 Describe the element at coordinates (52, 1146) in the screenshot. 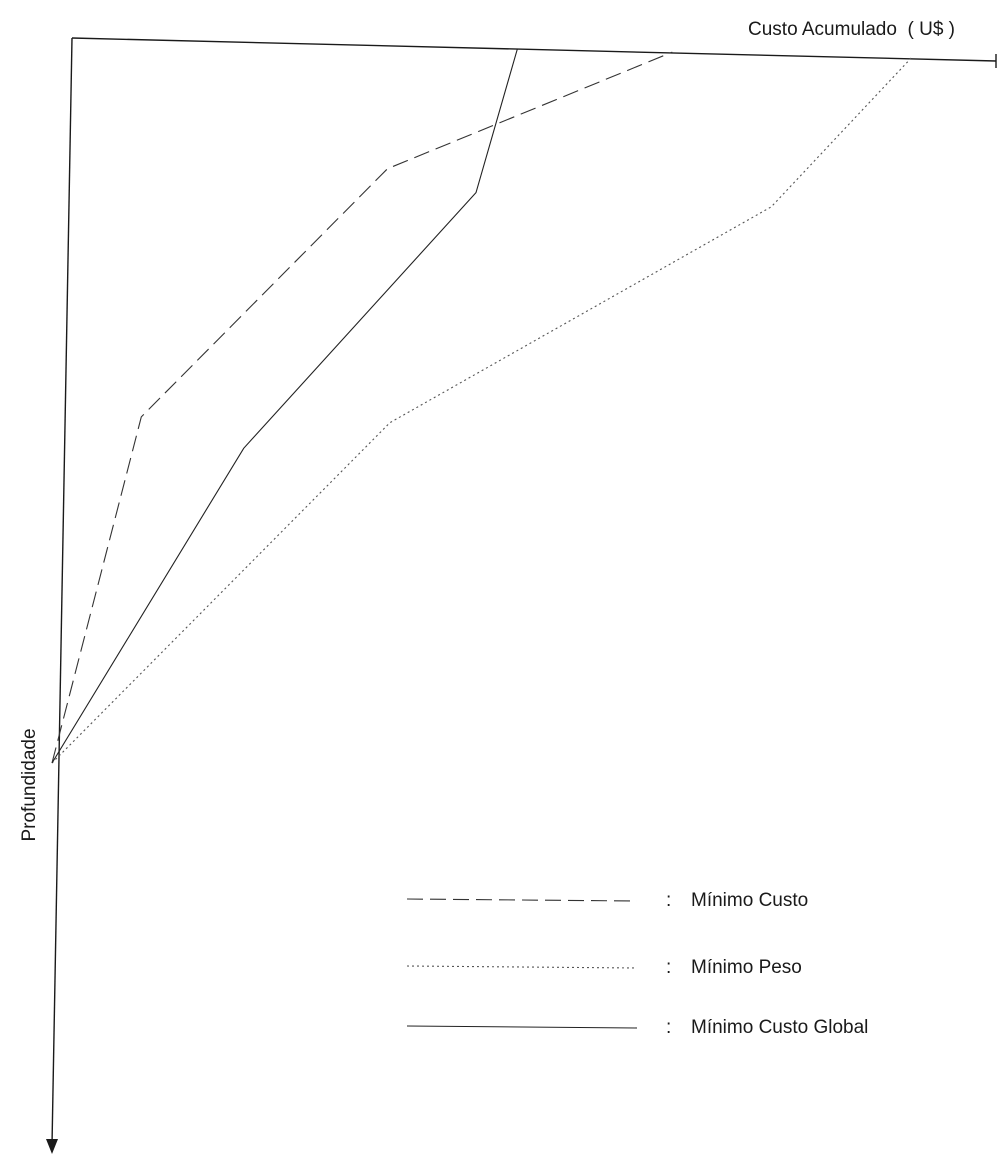

I see `y-axis-arrow-icon` at that location.